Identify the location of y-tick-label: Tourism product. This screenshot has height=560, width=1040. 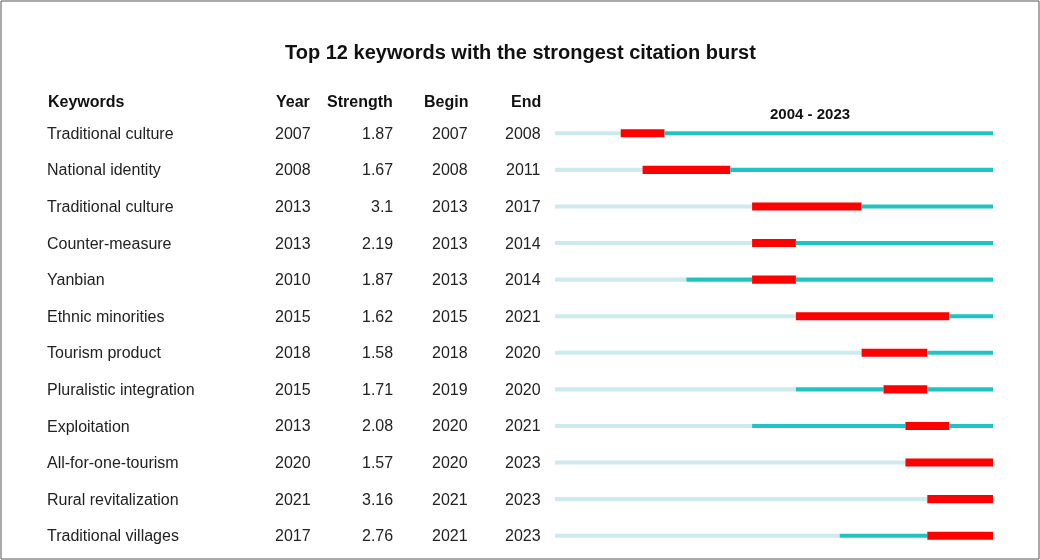
(104, 353).